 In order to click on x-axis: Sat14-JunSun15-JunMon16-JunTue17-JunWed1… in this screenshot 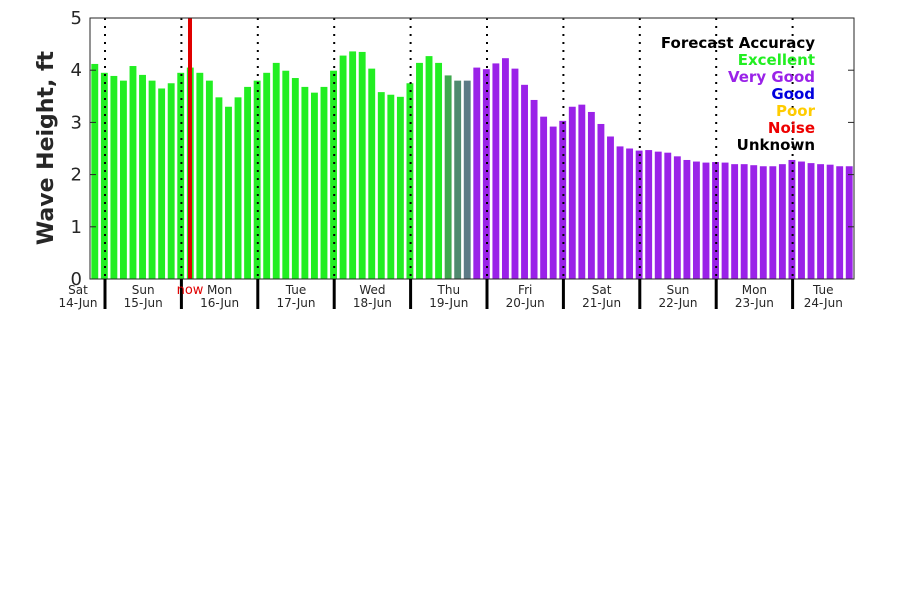, I will do `click(450, 294)`.